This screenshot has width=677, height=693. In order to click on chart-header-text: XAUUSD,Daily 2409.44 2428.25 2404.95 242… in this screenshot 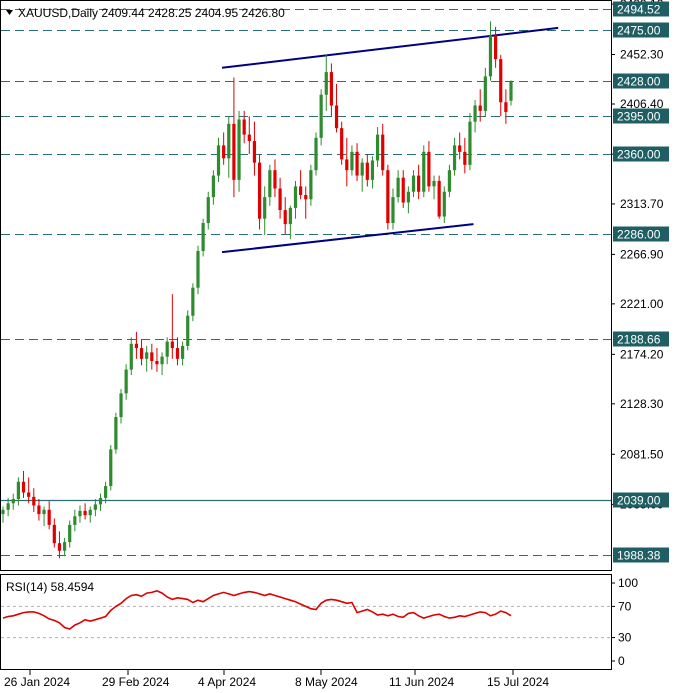, I will do `click(151, 13)`.